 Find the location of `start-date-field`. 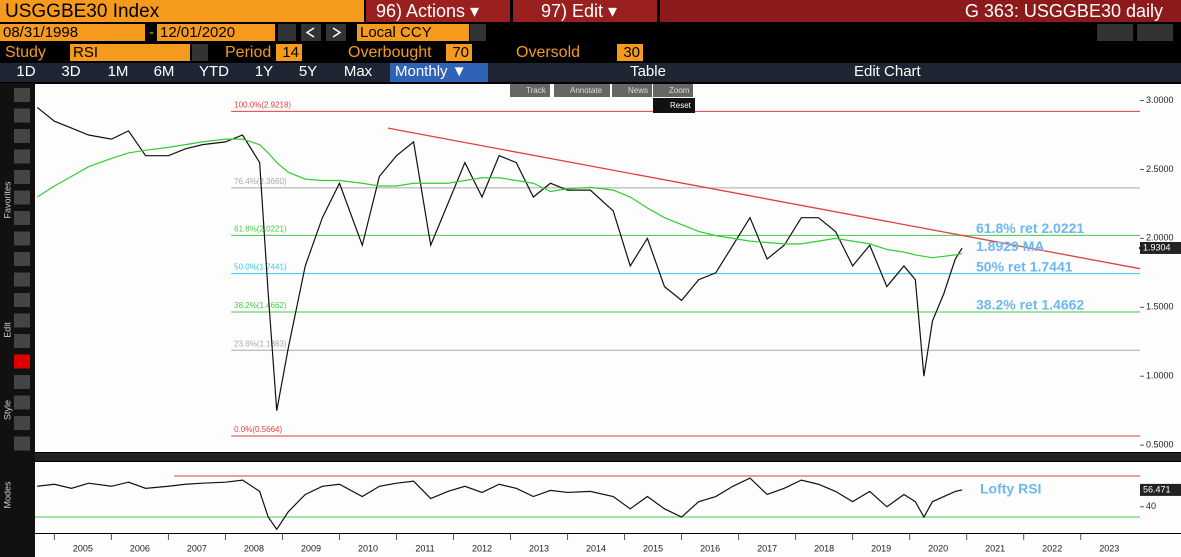

start-date-field is located at coordinates (72, 32).